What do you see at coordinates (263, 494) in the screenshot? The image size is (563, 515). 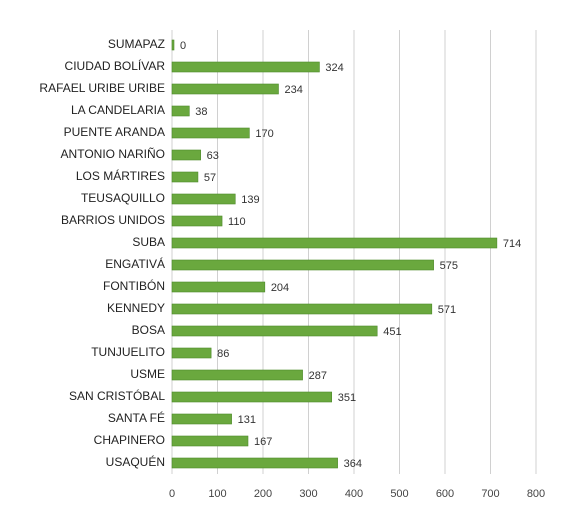 I see `x-tick-label: 200` at bounding box center [263, 494].